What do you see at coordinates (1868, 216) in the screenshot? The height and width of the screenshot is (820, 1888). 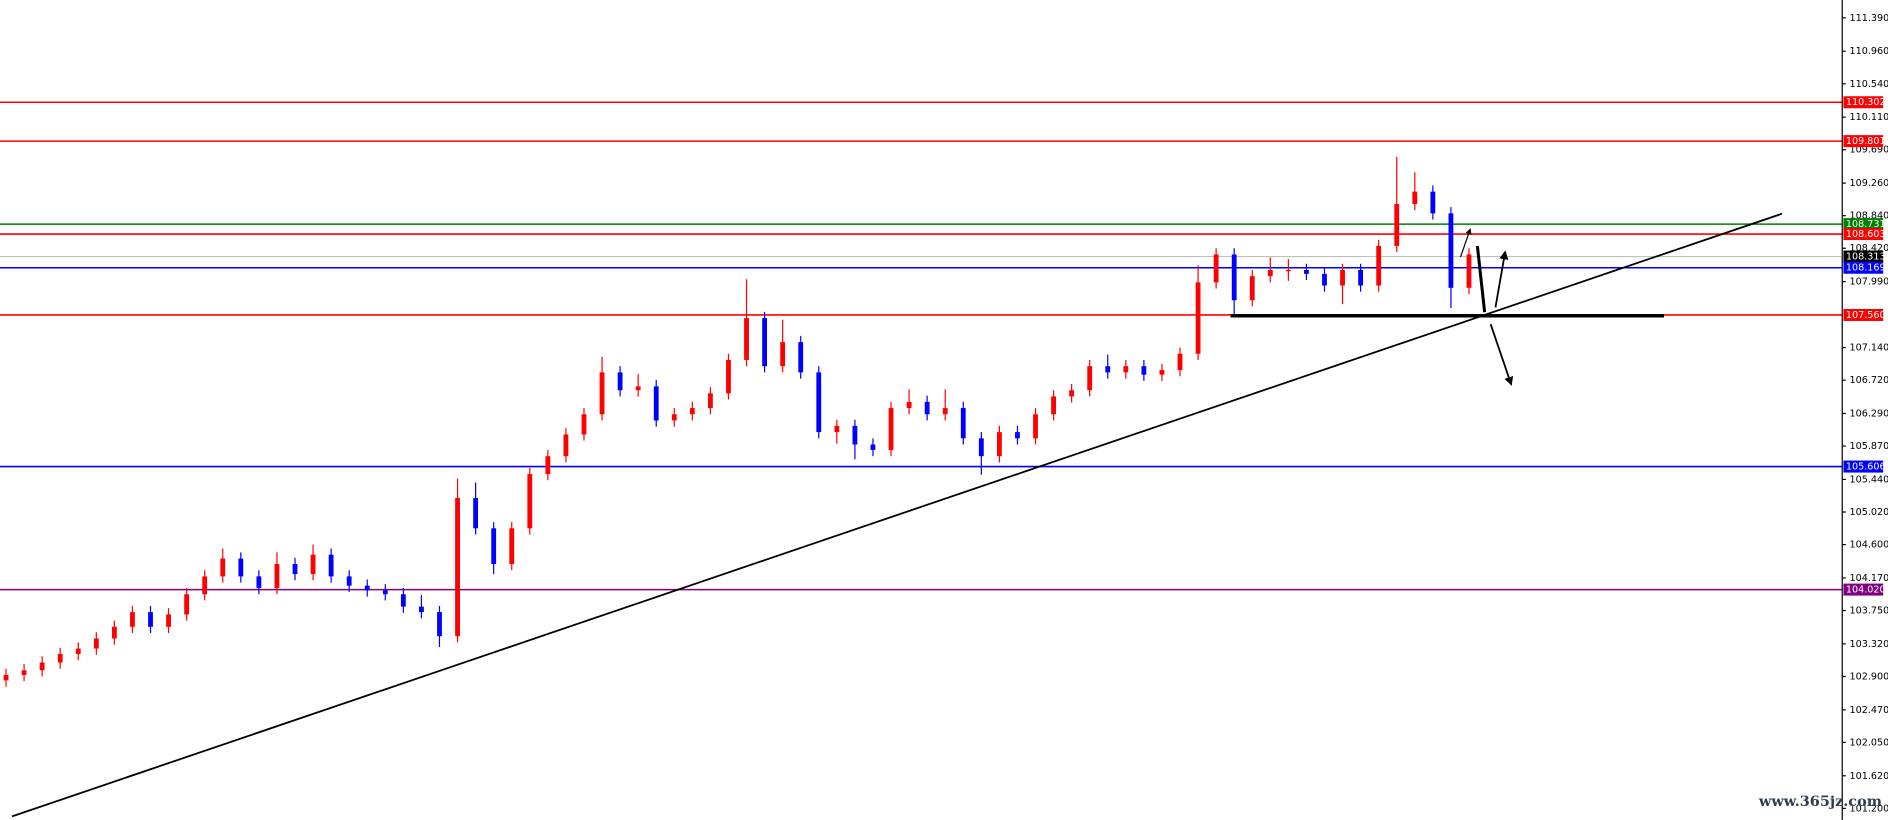 I see `y-tick-label: 108.840` at bounding box center [1868, 216].